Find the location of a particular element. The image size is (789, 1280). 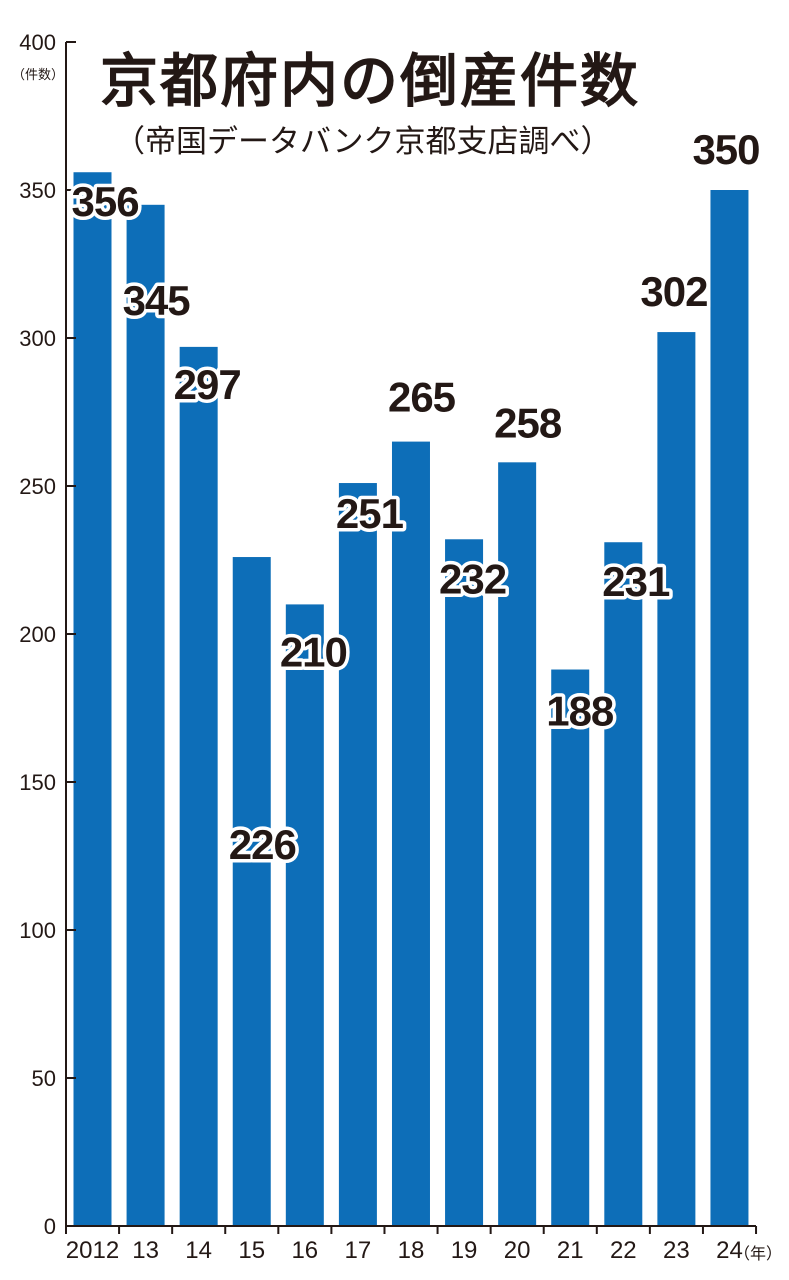

x-tick-label: 22 is located at coordinates (623, 1250).